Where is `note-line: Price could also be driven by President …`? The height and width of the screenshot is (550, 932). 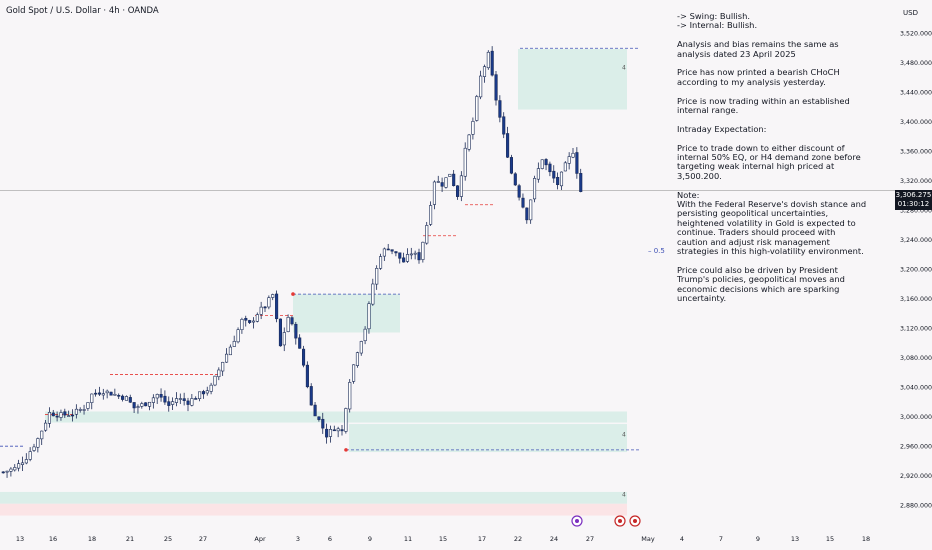
note-line: Price could also be driven by President … is located at coordinates (761, 284).